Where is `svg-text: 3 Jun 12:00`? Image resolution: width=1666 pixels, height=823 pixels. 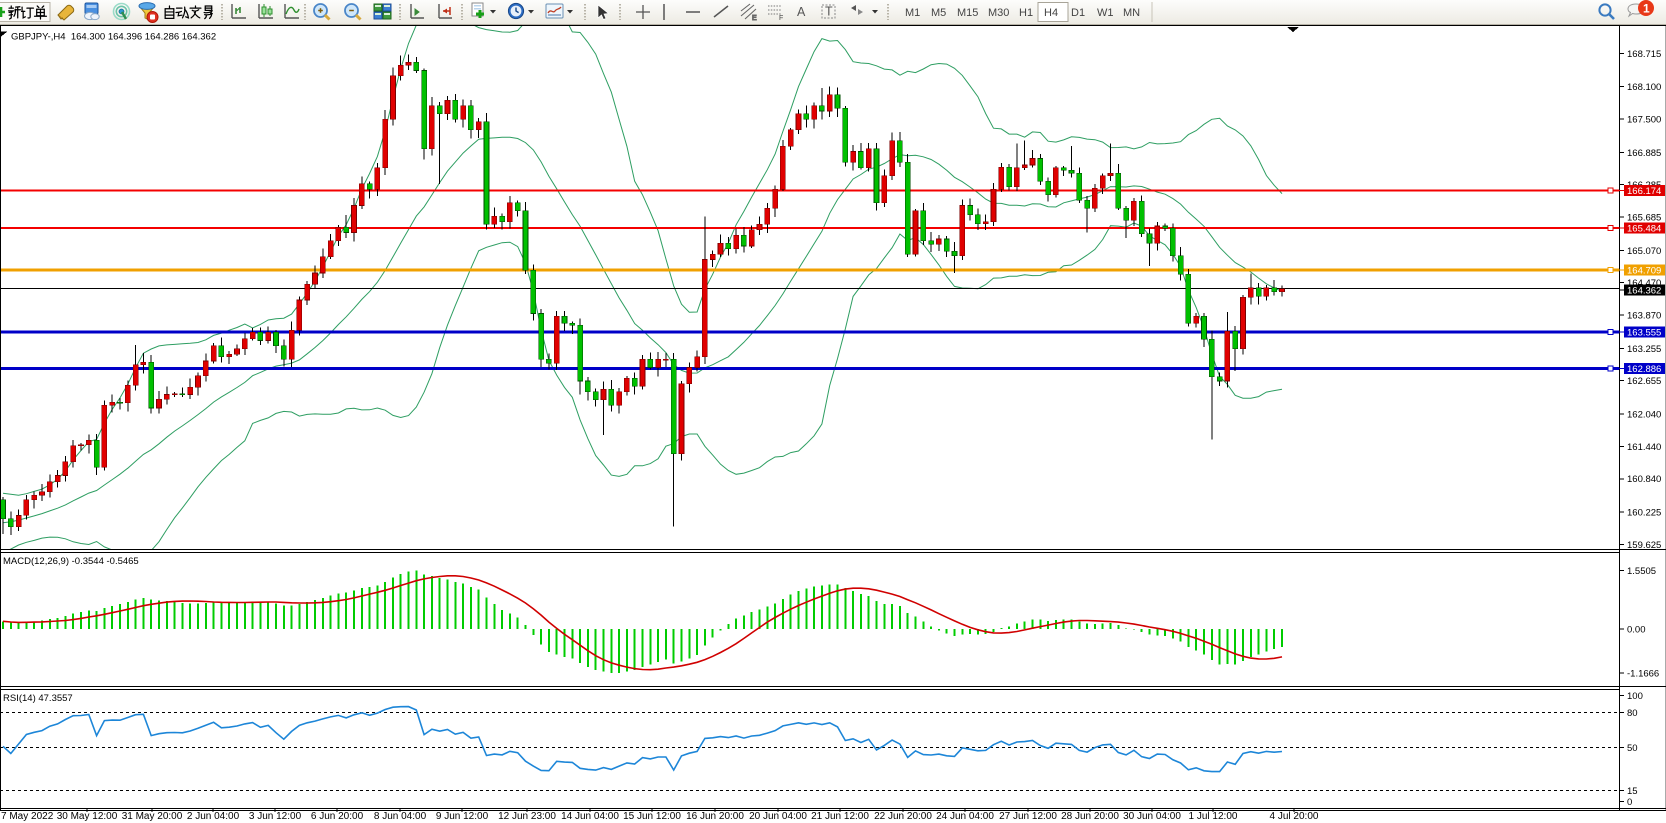
svg-text: 3 Jun 12:00 is located at coordinates (275, 816).